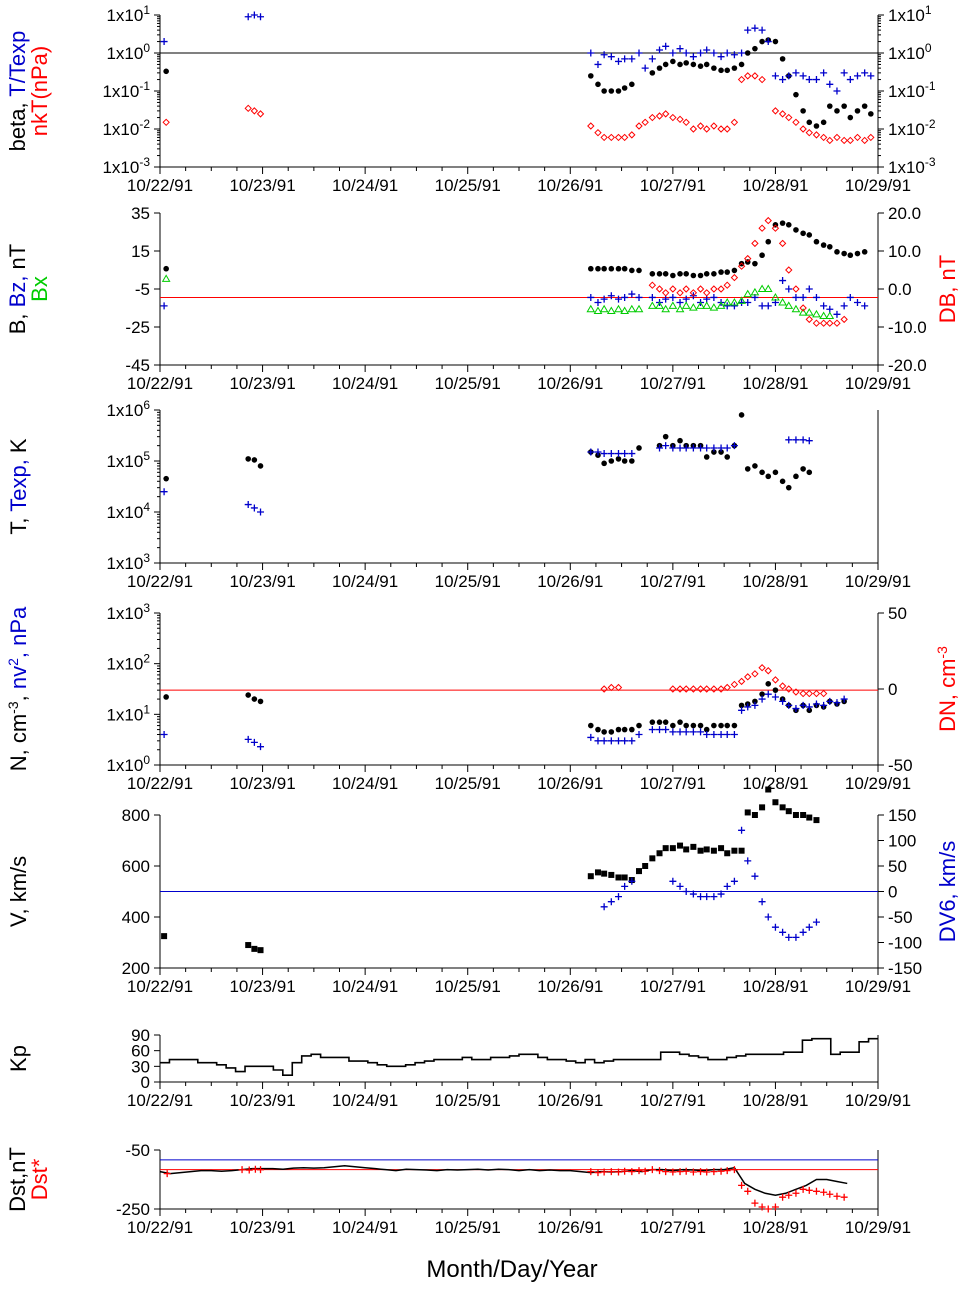  I want to click on right-y-tick-label: -50, so click(900, 917).